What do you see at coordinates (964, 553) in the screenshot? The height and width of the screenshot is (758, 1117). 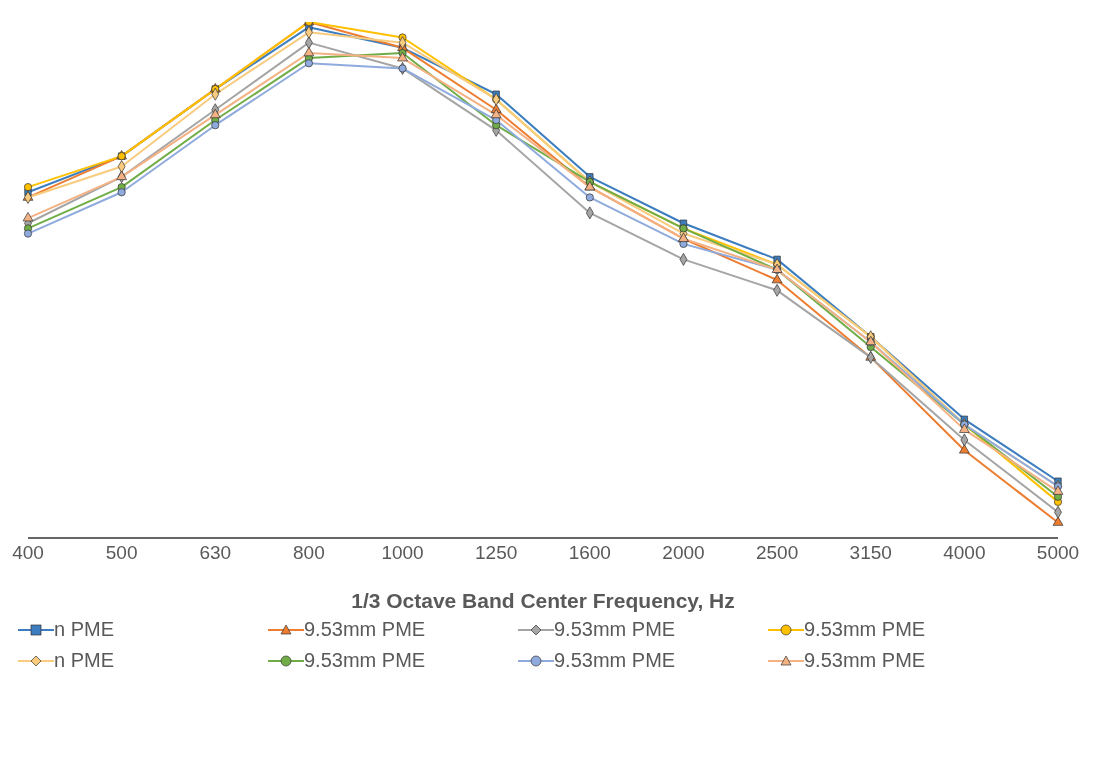 I see `x-tick-label: 4000` at bounding box center [964, 553].